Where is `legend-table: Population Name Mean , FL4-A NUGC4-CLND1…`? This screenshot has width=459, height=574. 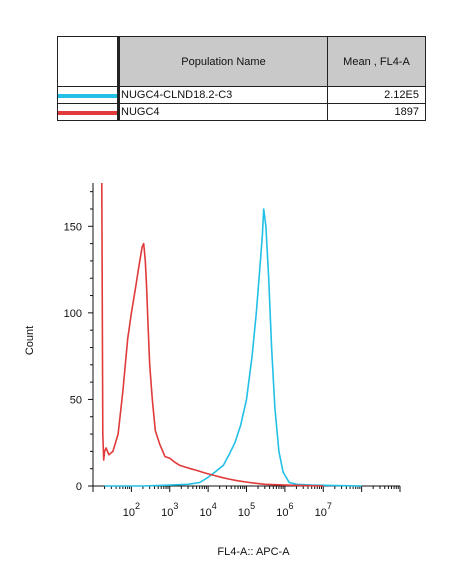
legend-table: Population Name Mean , FL4-A NUGC4-CLND1… is located at coordinates (241, 78).